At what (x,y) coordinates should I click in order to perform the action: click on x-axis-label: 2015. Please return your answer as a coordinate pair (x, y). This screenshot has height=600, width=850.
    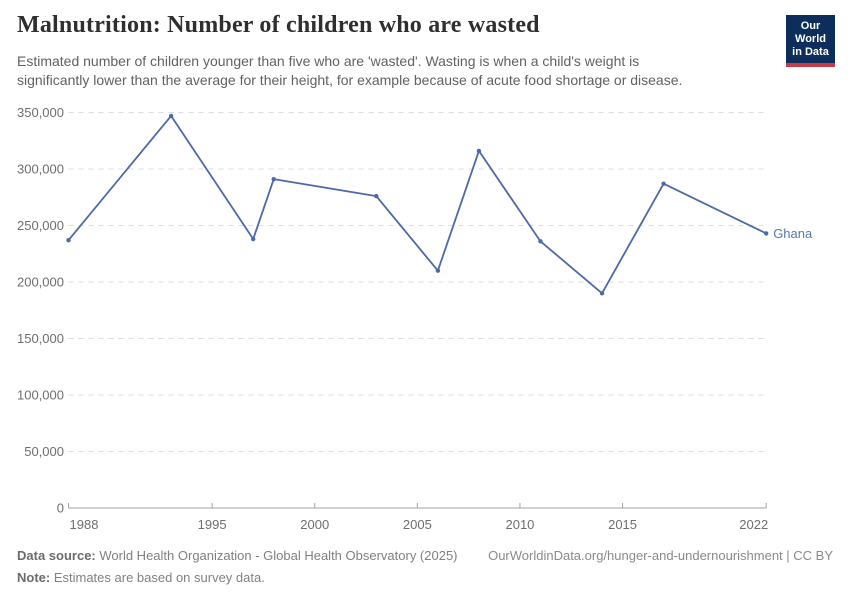
    Looking at the image, I should click on (622, 524).